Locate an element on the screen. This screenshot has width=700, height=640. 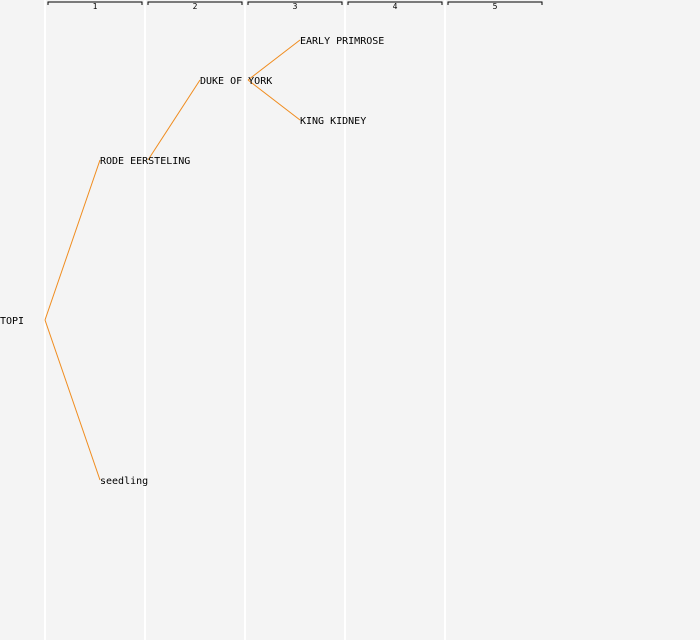
generation-label: 5 is located at coordinates (495, 6).